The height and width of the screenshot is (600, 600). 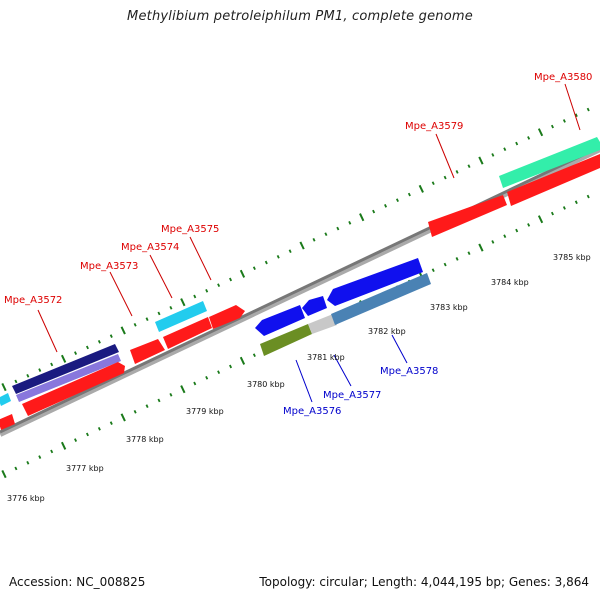 I want to click on ruler-label: 3781 kbp, so click(x=326, y=357).